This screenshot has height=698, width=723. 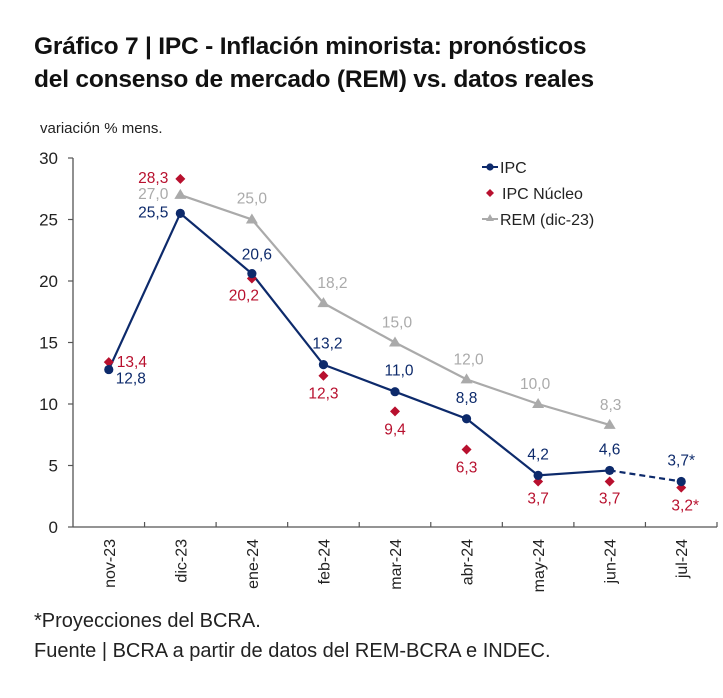 What do you see at coordinates (542, 194) in the screenshot?
I see `legend-nucleo-label: IPC Núcleo` at bounding box center [542, 194].